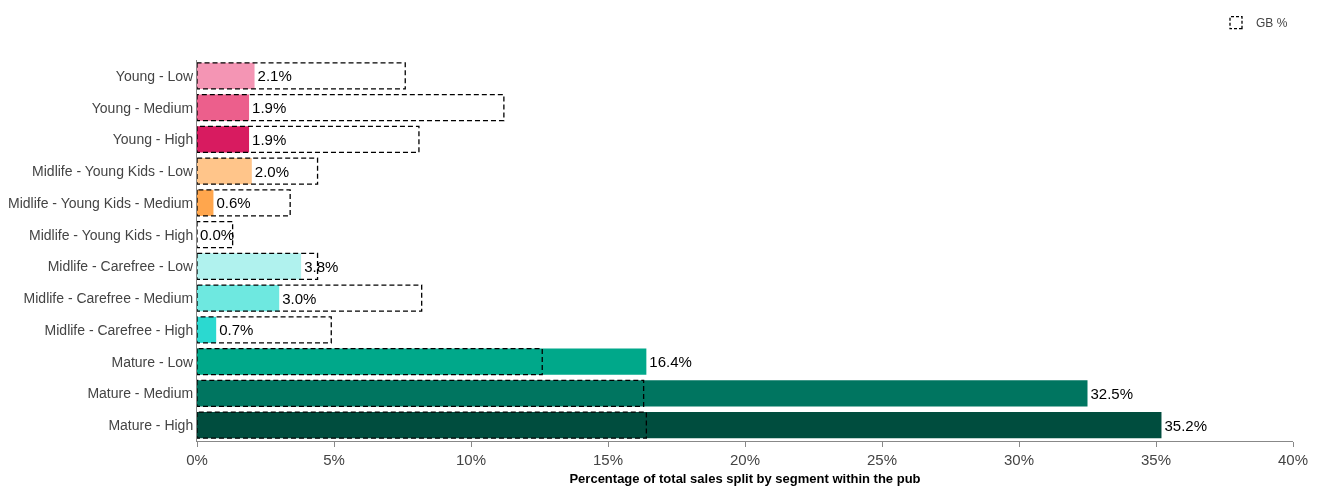 Image resolution: width=1326 pixels, height=491 pixels. I want to click on y-tick-label: Young - Medium, so click(142, 107).